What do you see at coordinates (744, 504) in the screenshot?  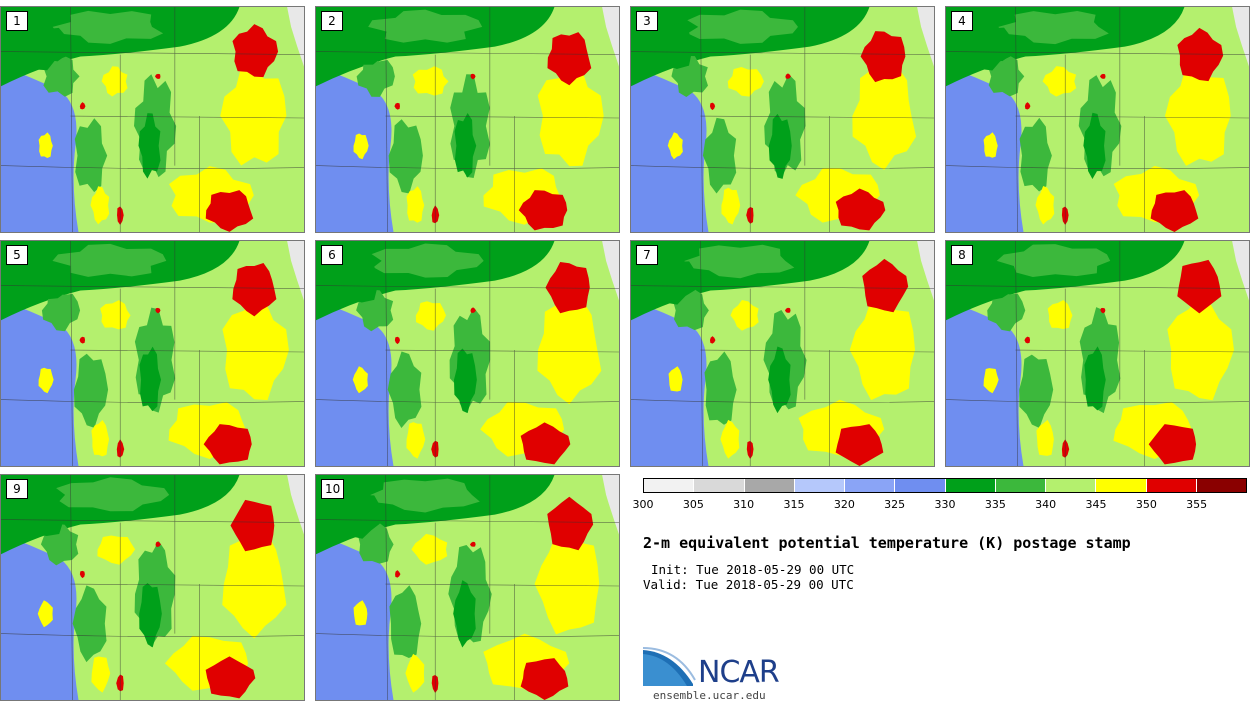 I see `colorbar-tick: 310` at bounding box center [744, 504].